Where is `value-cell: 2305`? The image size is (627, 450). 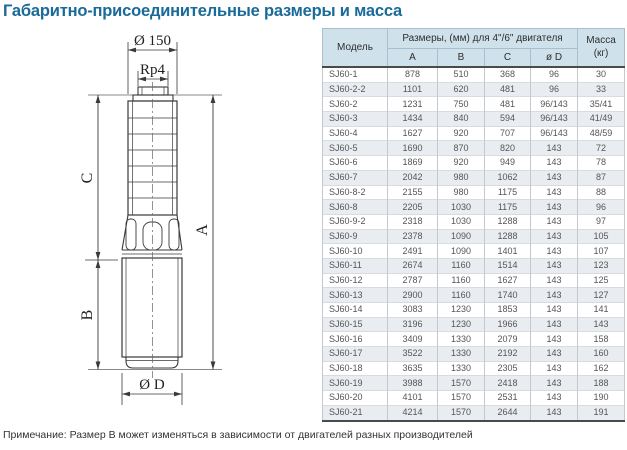 value-cell: 2305 is located at coordinates (507, 368).